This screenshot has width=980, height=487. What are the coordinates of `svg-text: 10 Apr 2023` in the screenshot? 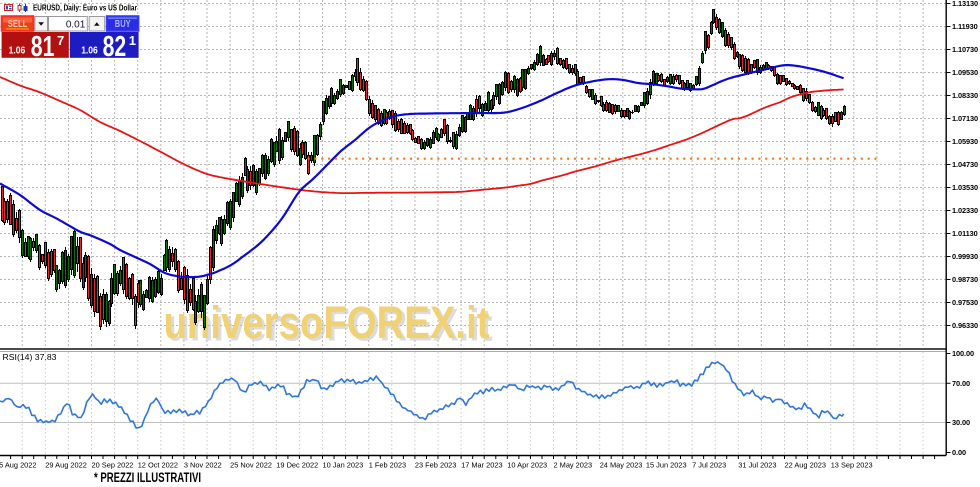 It's located at (527, 465).